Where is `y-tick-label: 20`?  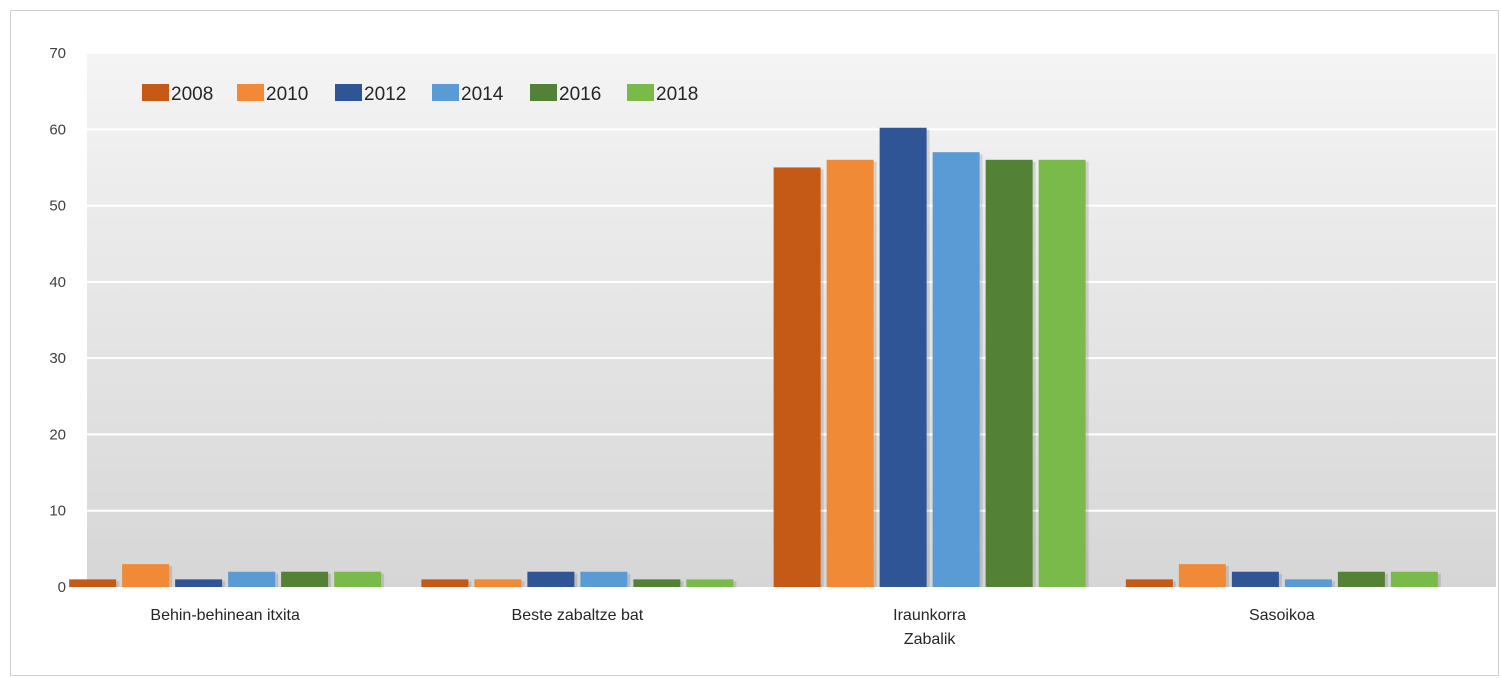
y-tick-label: 20 is located at coordinates (57, 434).